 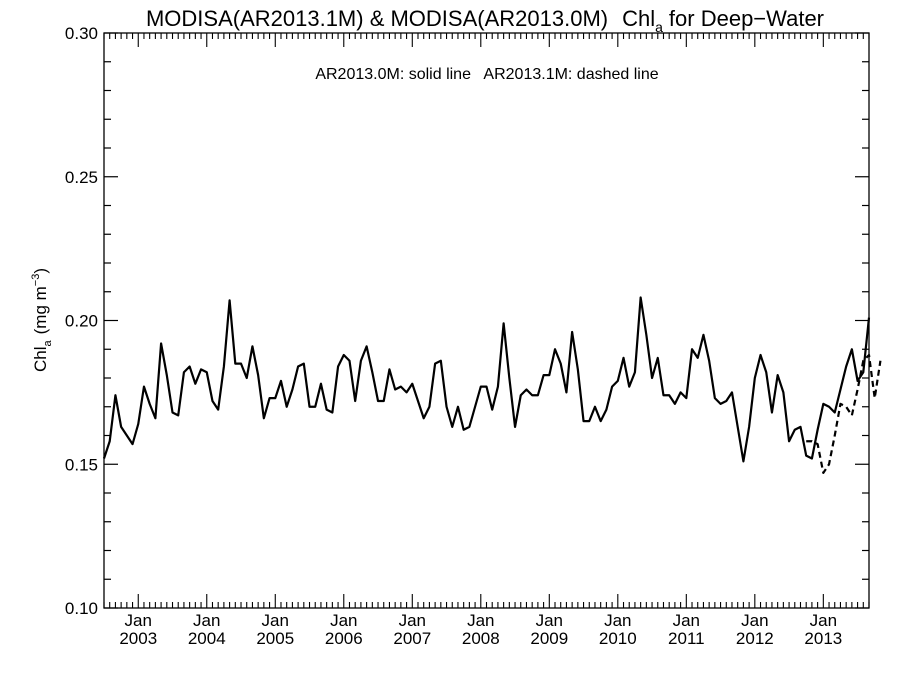 What do you see at coordinates (844, 413) in the screenshot?
I see `series-line-dashed` at bounding box center [844, 413].